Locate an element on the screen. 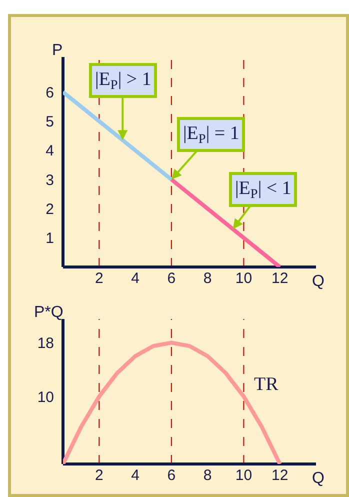 The image size is (349, 497). annotation: |E$_{P}$| < 1 is located at coordinates (263, 189).